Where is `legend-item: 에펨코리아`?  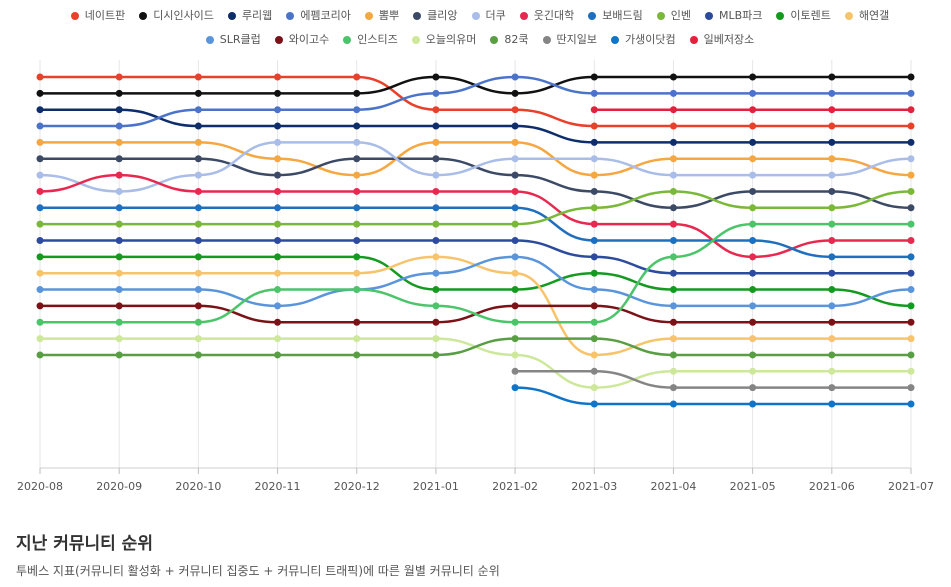 legend-item: 에펨코리아 is located at coordinates (318, 16).